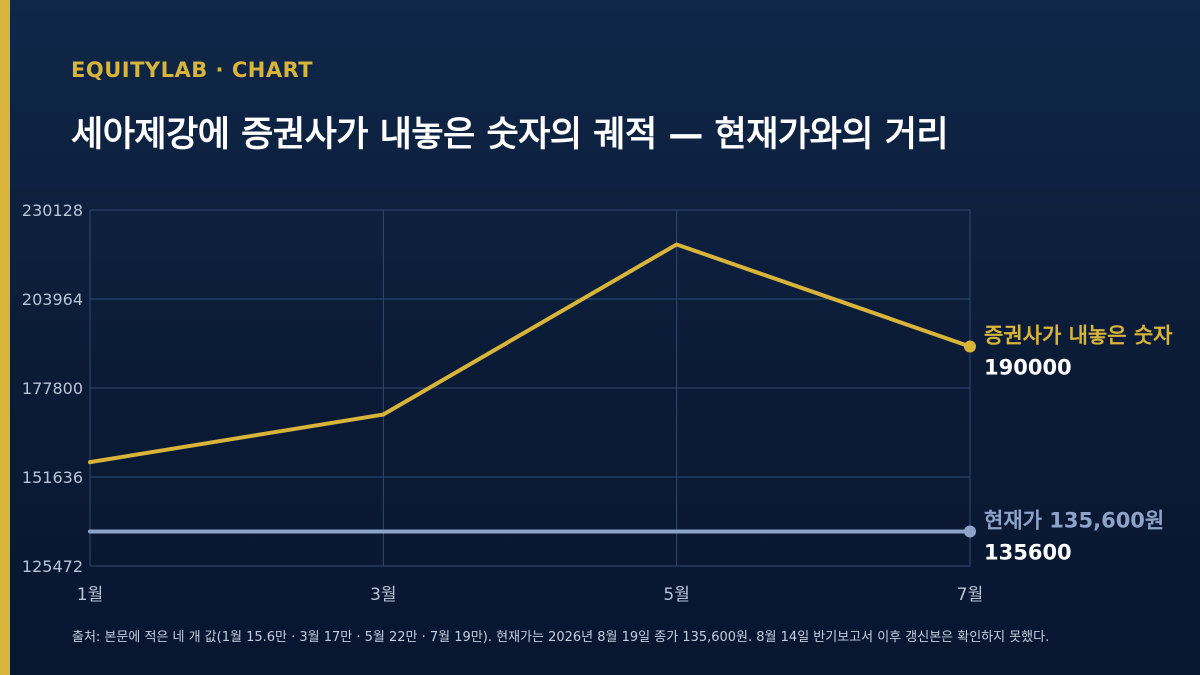 This screenshot has width=1200, height=675. What do you see at coordinates (52, 299) in the screenshot?
I see `y-tick-label: 203964` at bounding box center [52, 299].